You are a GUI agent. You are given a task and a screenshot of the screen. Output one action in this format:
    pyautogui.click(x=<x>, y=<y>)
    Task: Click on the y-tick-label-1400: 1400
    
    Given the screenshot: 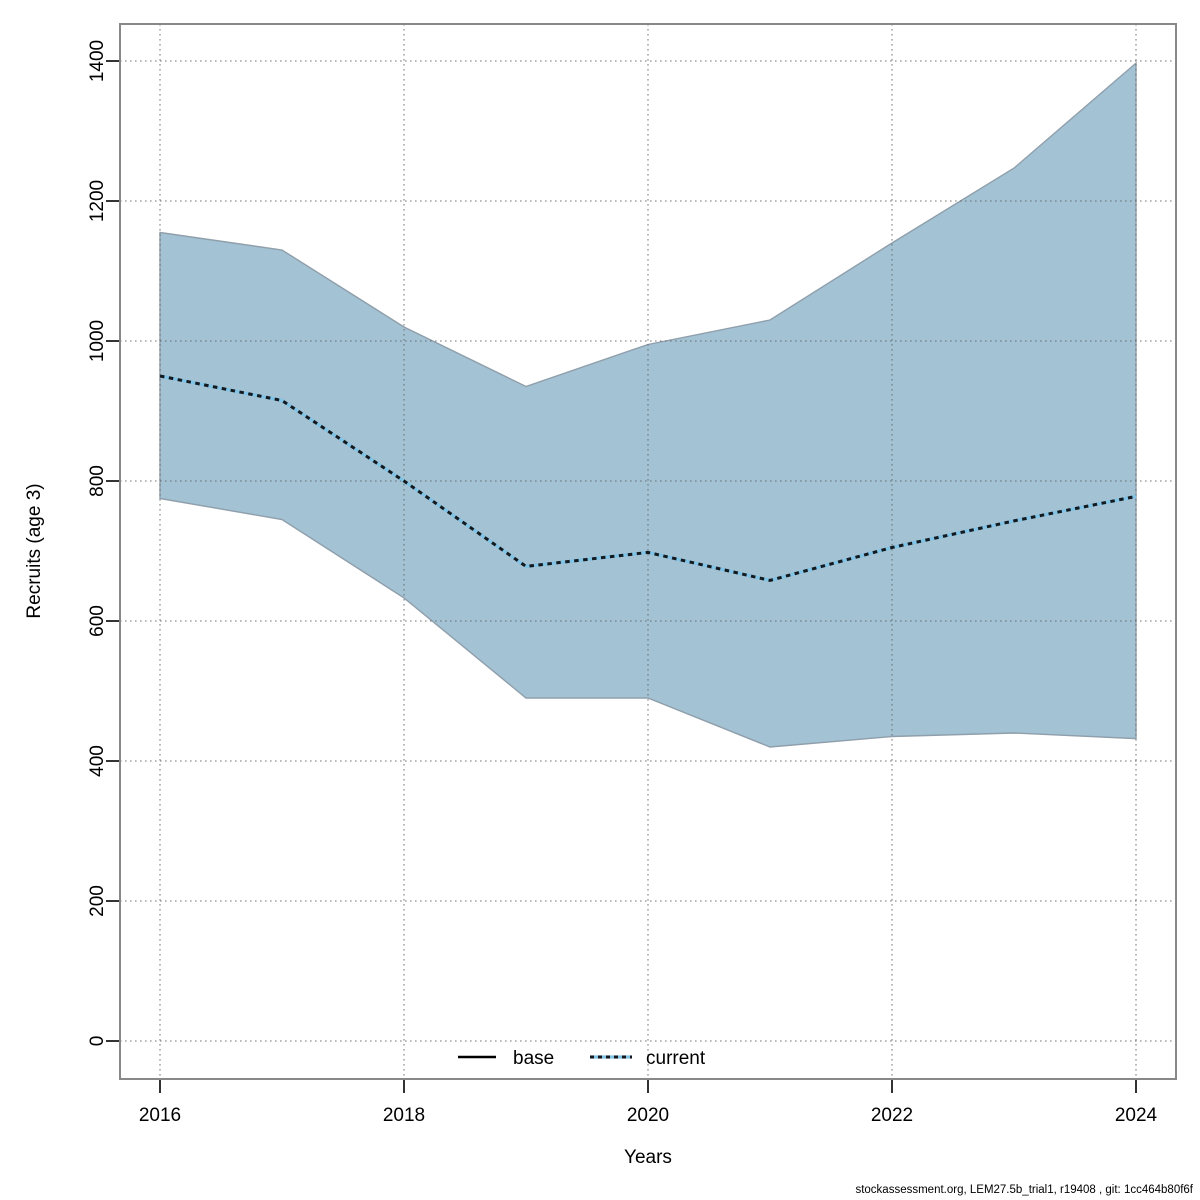 What is the action you would take?
    pyautogui.click(x=97, y=61)
    